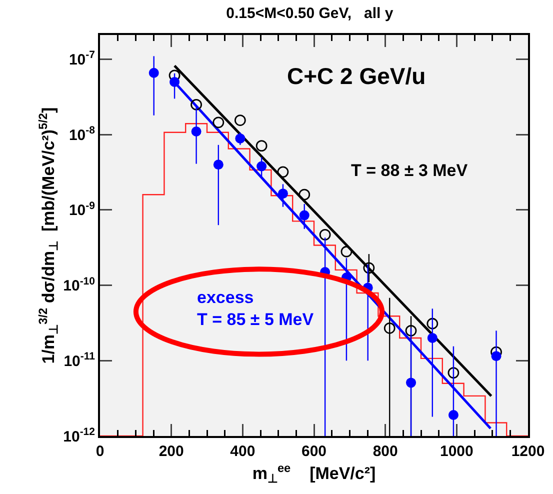  What do you see at coordinates (310, 13) in the screenshot?
I see `chart-title: 0.15<M<0.50 GeV, all y` at bounding box center [310, 13].